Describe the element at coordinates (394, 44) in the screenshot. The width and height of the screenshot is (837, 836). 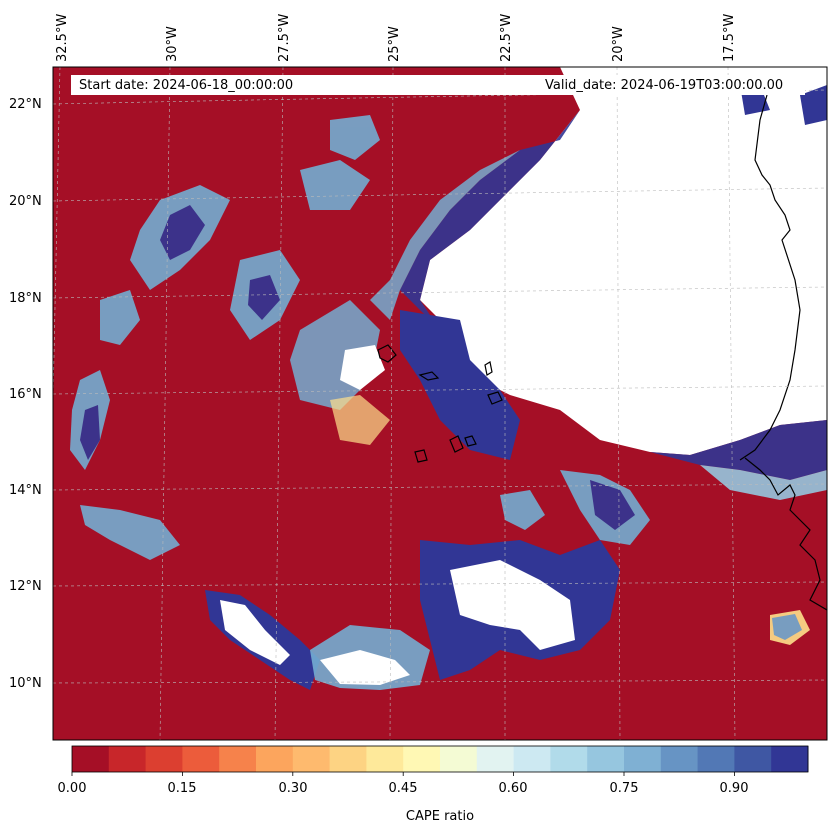
I see `lon-label: 25°W` at that location.